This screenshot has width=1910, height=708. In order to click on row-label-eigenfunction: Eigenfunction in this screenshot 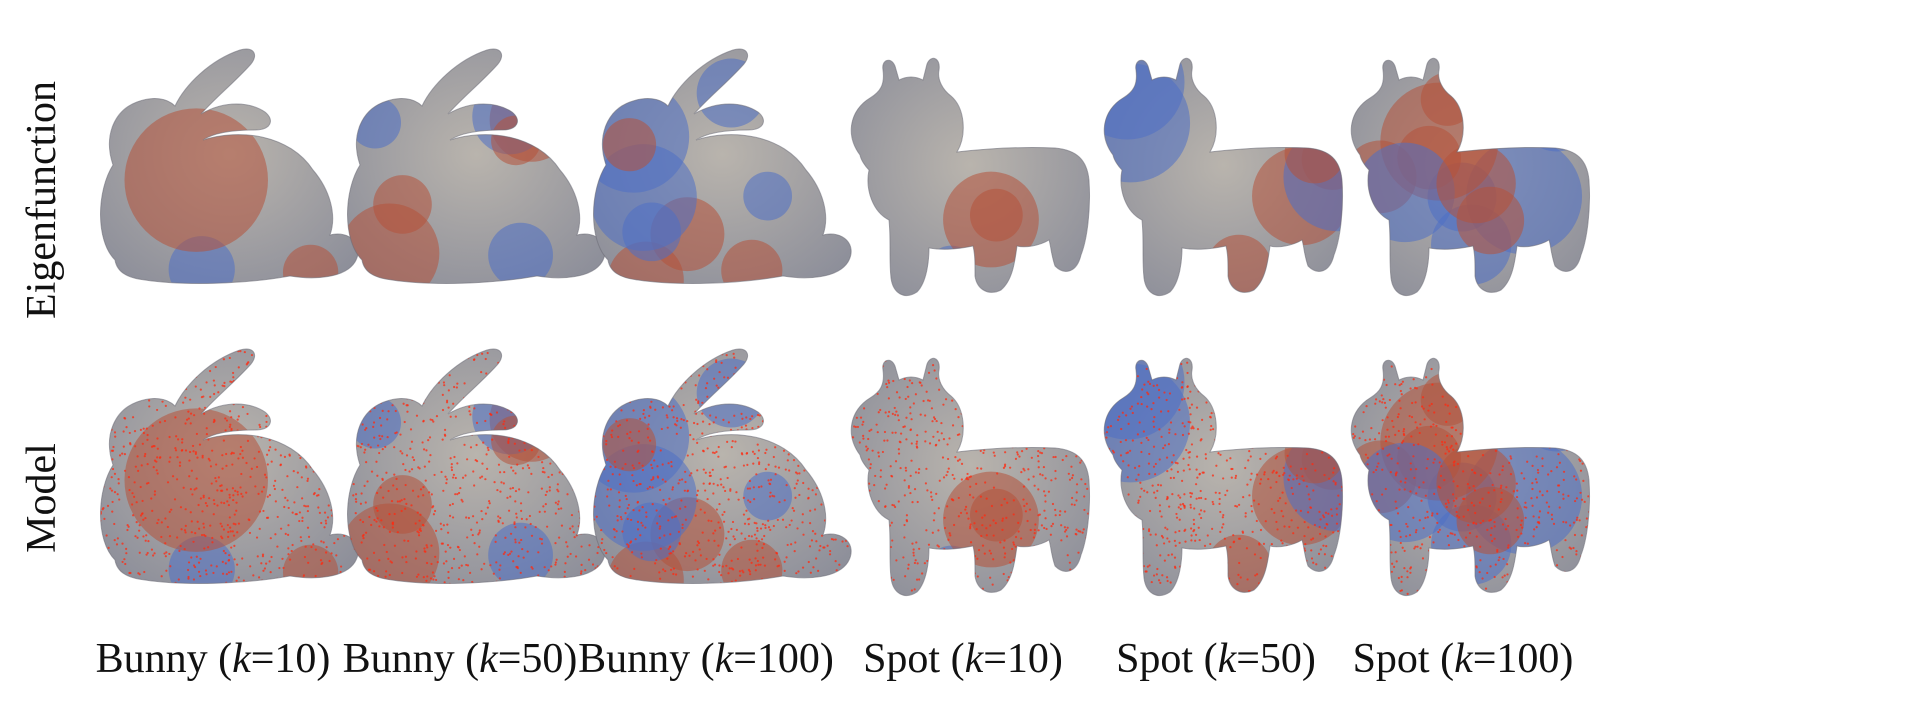, I will do `click(42, 200)`.